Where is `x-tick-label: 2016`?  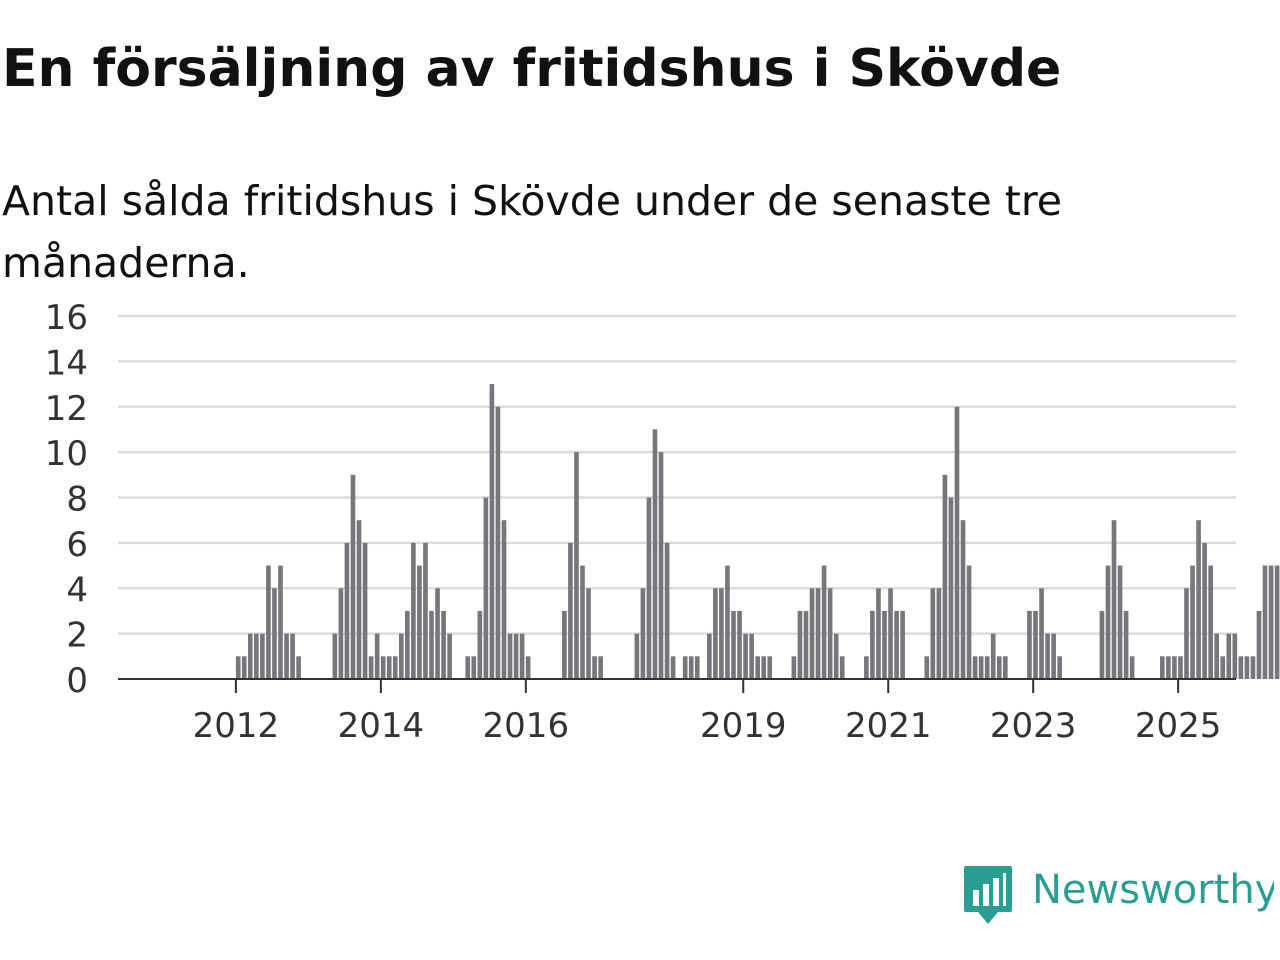
x-tick-label: 2016 is located at coordinates (526, 726).